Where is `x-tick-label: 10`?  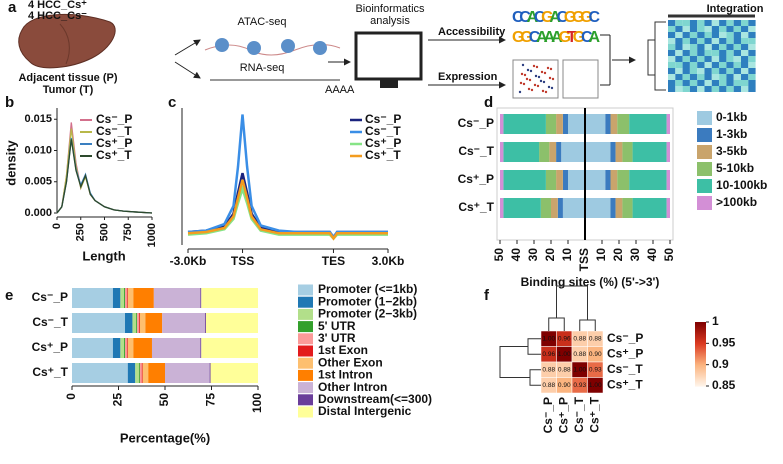
x-tick-label: 10 is located at coordinates (601, 255).